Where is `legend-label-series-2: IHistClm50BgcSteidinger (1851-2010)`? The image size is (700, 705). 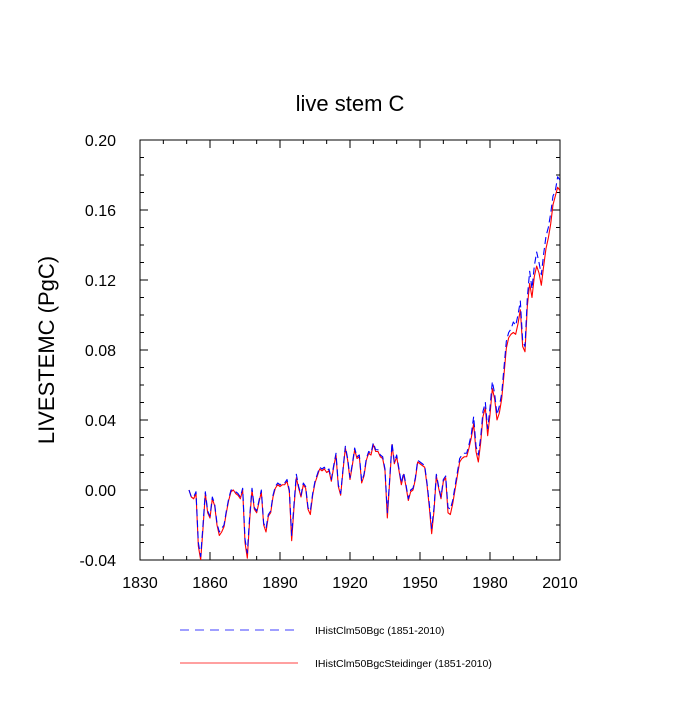 legend-label-series-2: IHistClm50BgcSteidinger (1851-2010) is located at coordinates (403, 664).